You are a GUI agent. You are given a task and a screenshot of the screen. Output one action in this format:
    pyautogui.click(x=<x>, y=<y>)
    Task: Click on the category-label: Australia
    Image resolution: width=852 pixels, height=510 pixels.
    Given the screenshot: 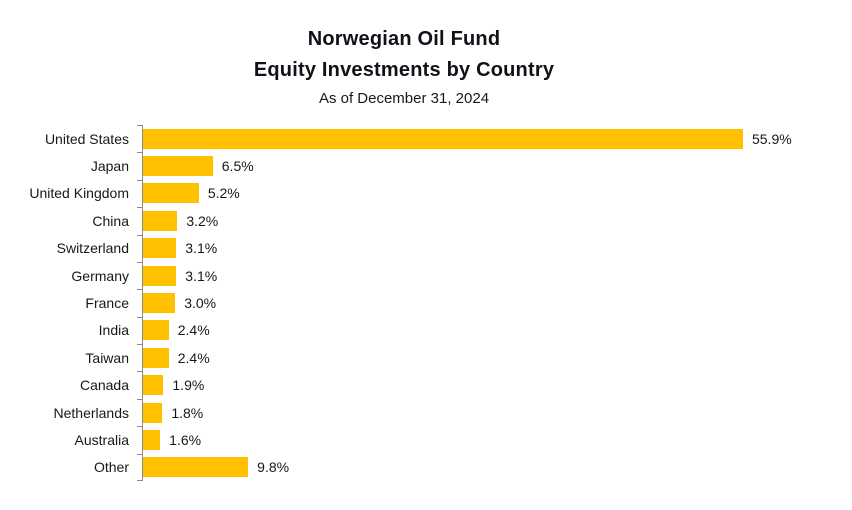 What is the action you would take?
    pyautogui.click(x=101, y=439)
    